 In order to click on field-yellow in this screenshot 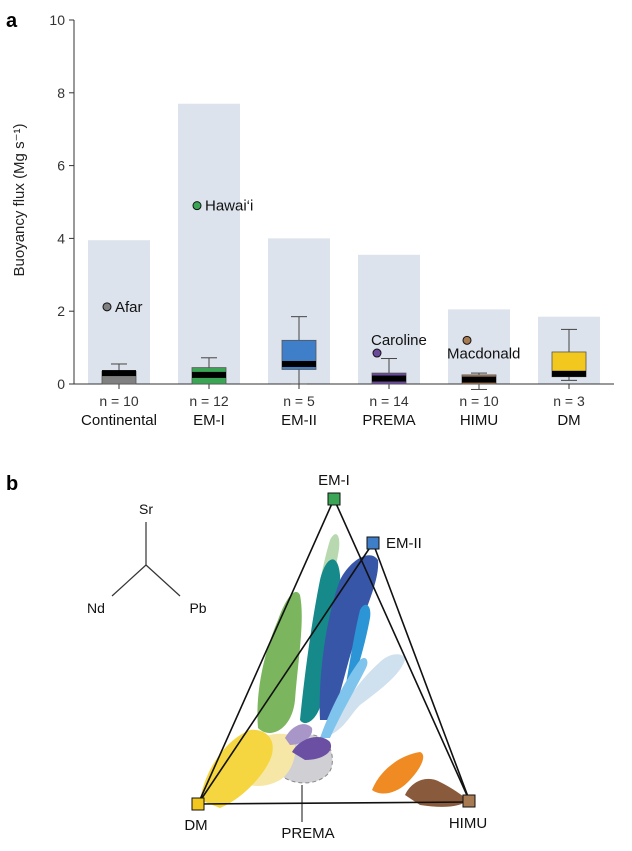, I will do `click(236, 768)`.